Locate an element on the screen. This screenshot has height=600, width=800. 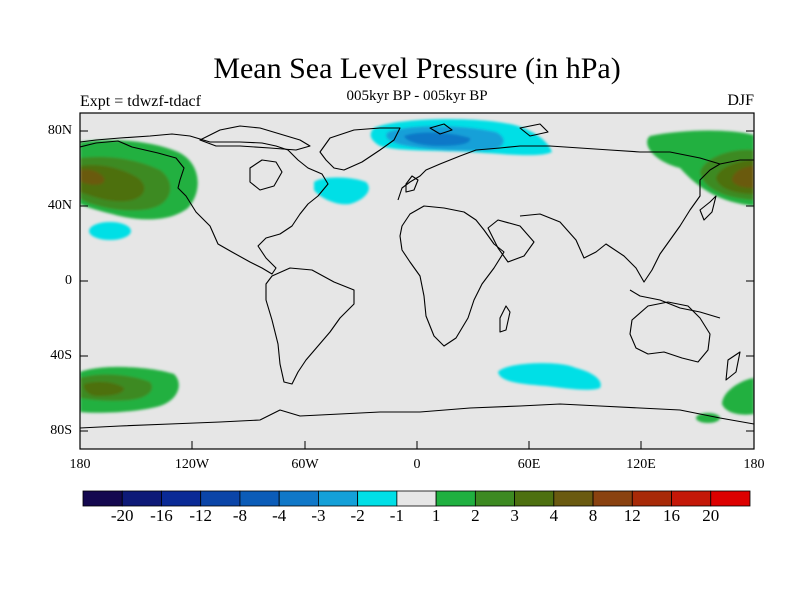
colorbar-label: -4 is located at coordinates (279, 515).